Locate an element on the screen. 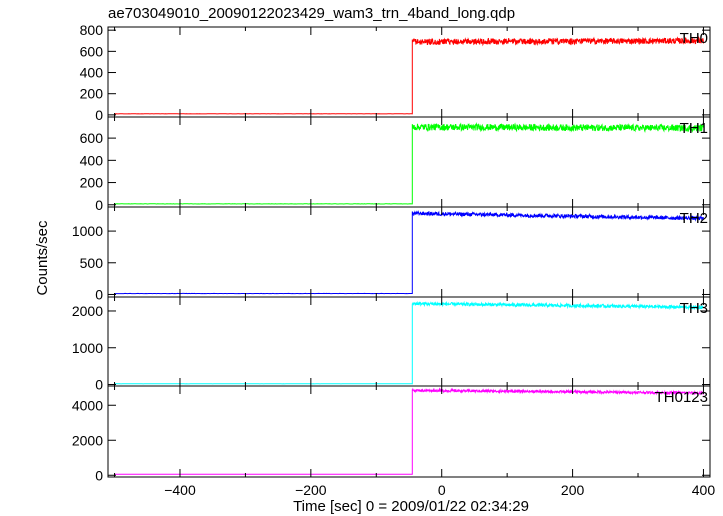 This screenshot has height=516, width=723. y-tick-label: 800 is located at coordinates (92, 30).